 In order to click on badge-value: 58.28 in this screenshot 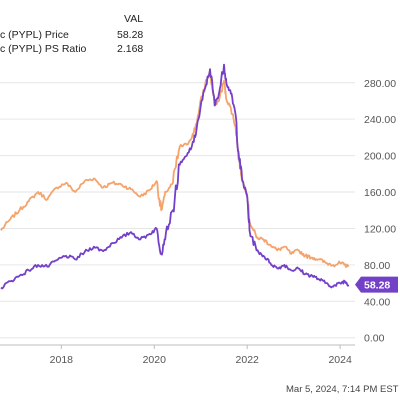, I will do `click(377, 286)`.